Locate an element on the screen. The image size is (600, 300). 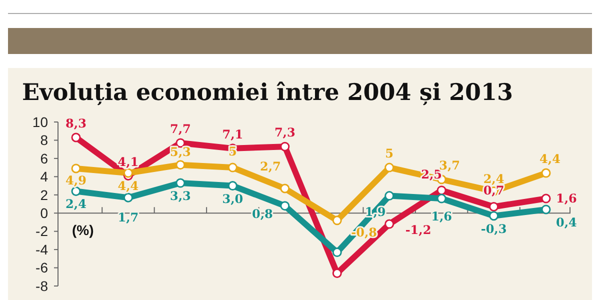
data-label: -1,2 is located at coordinates (418, 230).